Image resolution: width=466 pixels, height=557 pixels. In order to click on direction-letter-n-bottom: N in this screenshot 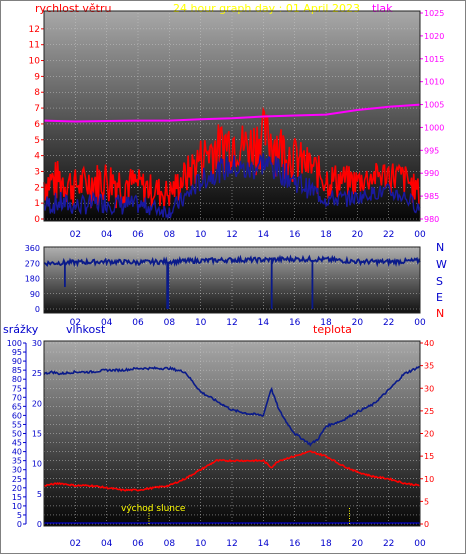, I will do `click(440, 313)`.